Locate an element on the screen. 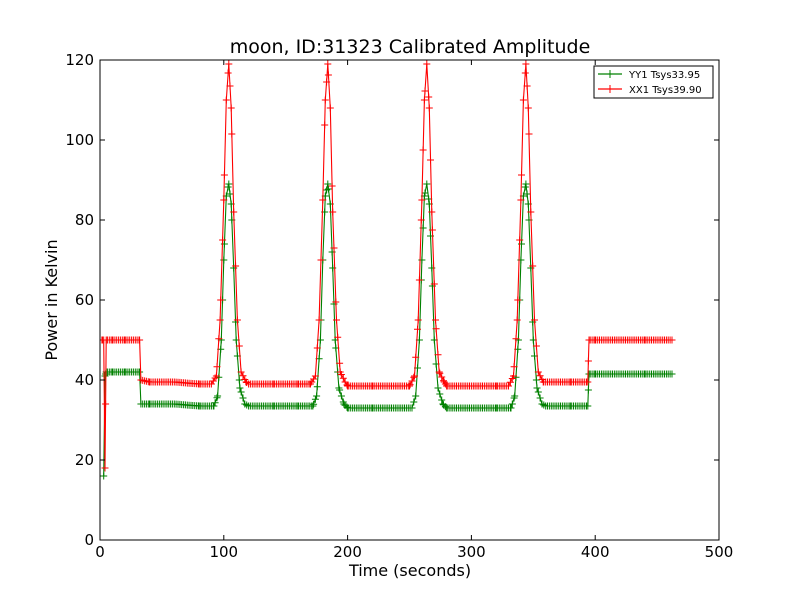 The height and width of the screenshot is (600, 800). legend: YY1 Tsys33.95 XX1 Tsys39.90 is located at coordinates (653, 82).